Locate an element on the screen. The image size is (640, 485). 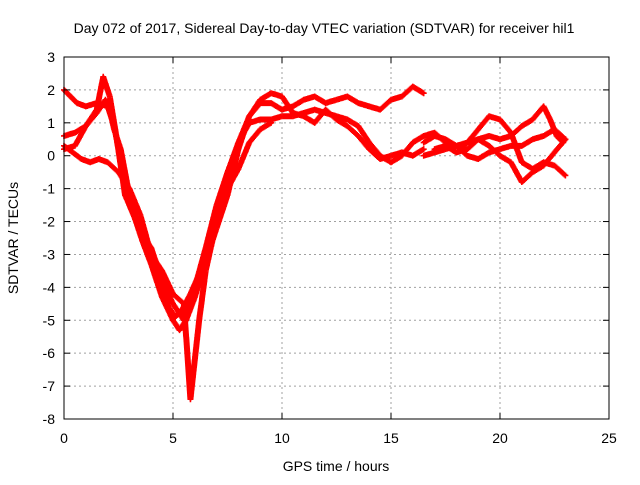
x-tick-label: 15 is located at coordinates (391, 438).